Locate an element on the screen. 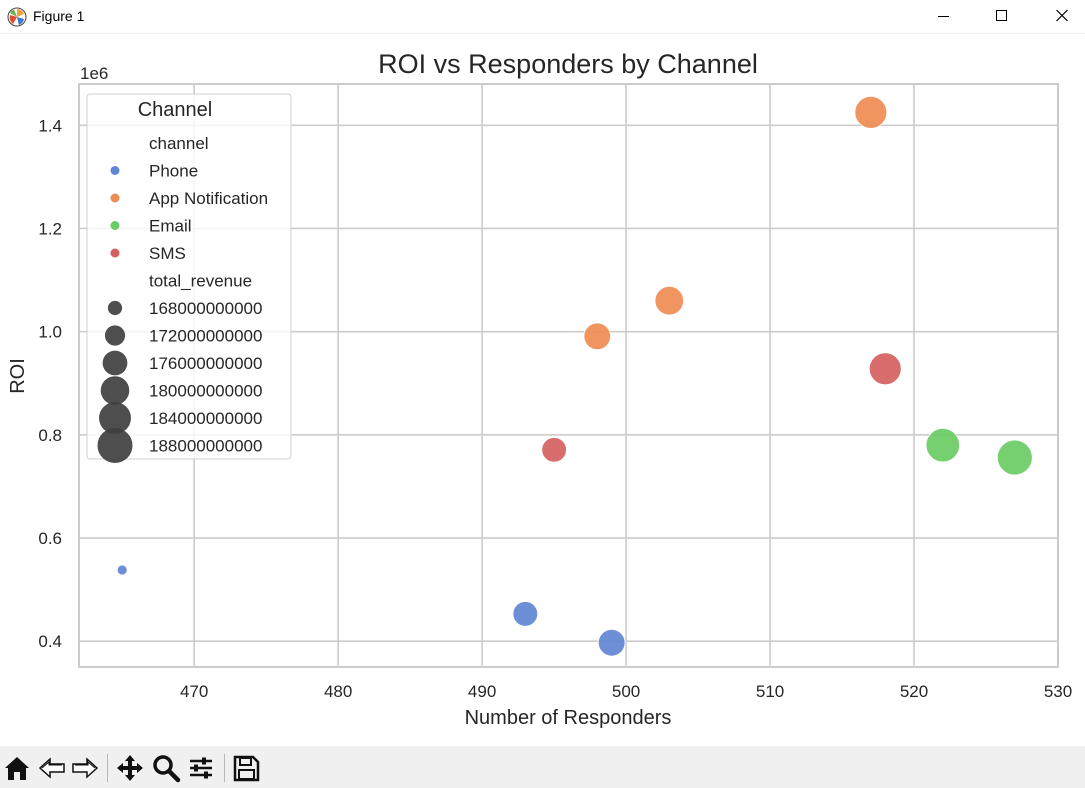  y-tick-label: 0.8 is located at coordinates (50, 435).